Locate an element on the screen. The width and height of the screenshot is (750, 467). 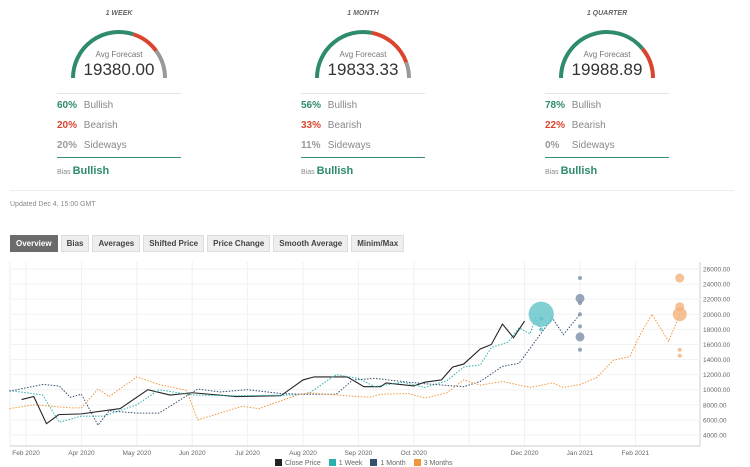
sentiment-row: 78% Bullish is located at coordinates (573, 105).